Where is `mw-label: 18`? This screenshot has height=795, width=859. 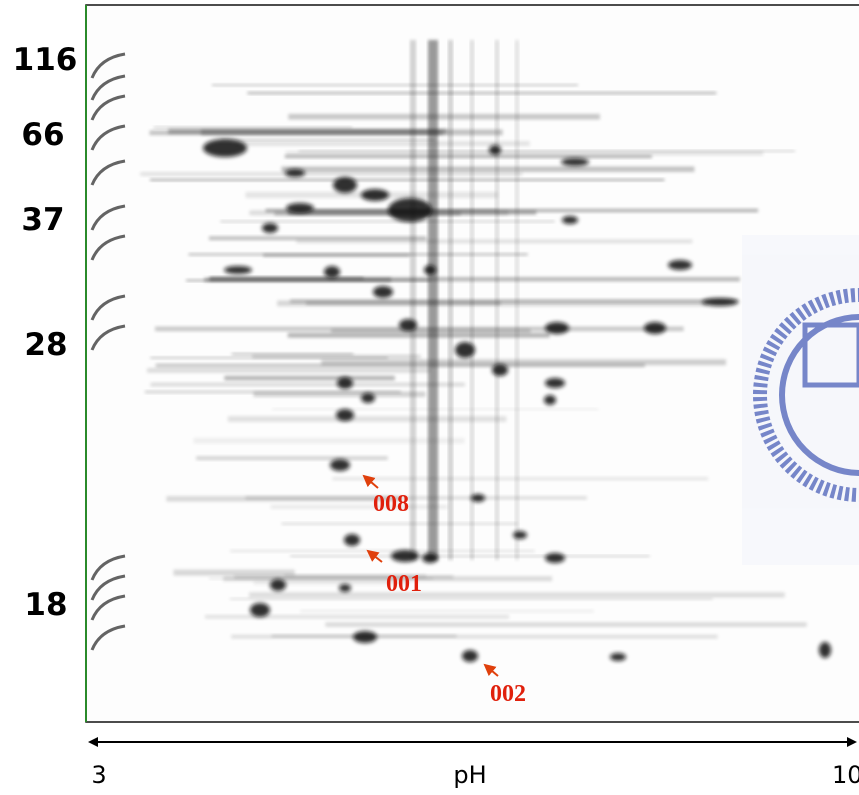 mw-label: 18 is located at coordinates (45, 605).